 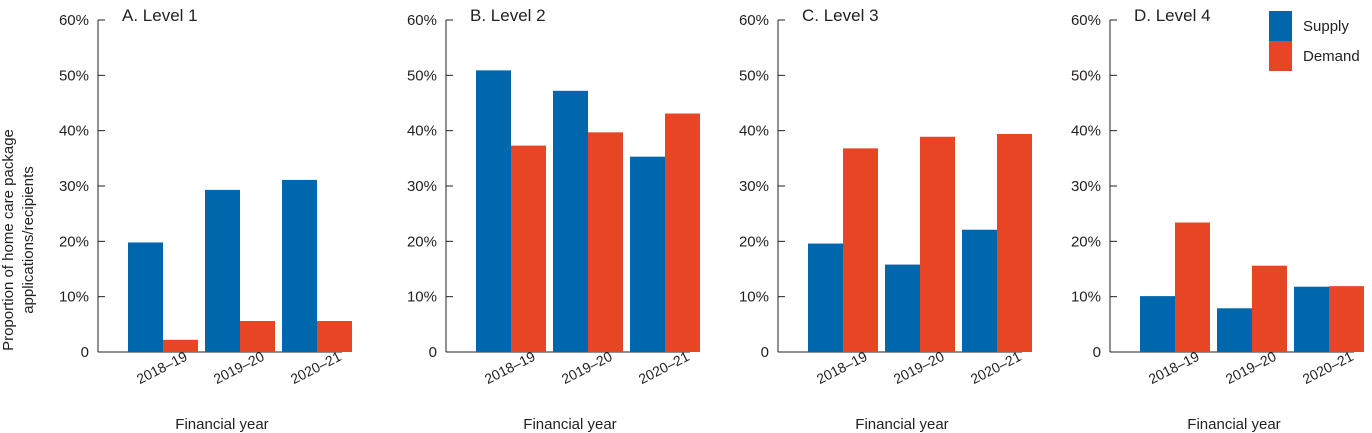 I want to click on panel-b-x-tick-label: 2018–19, so click(x=510, y=367).